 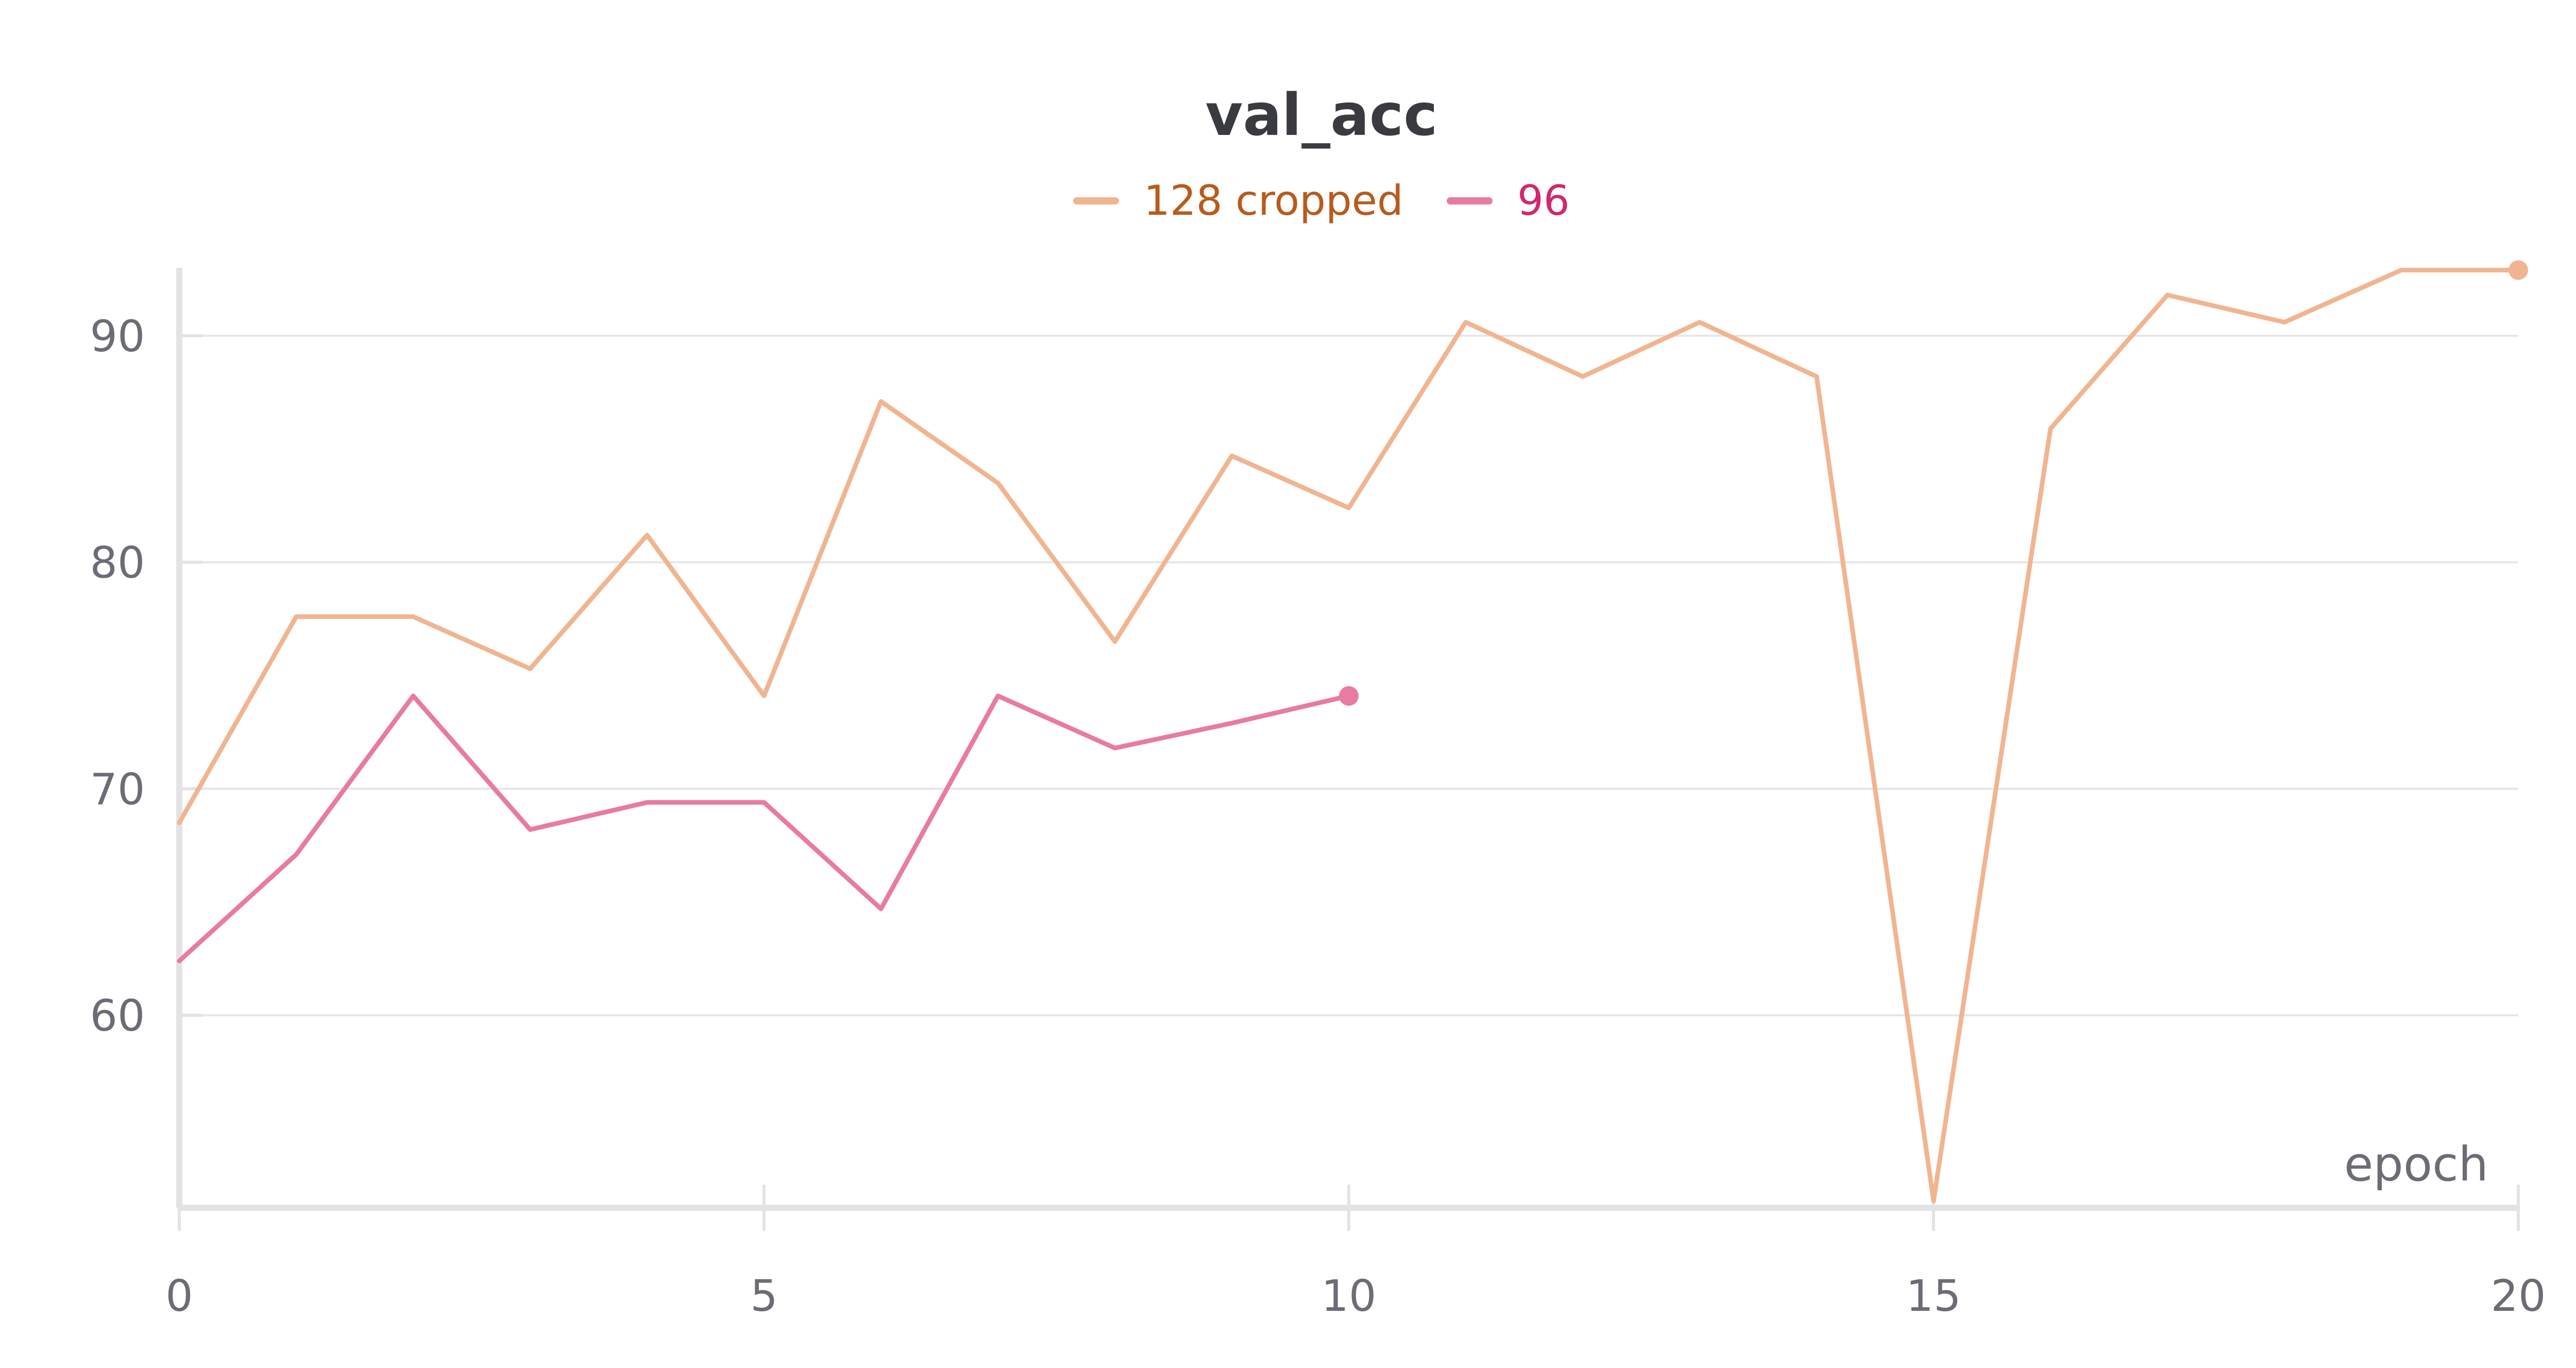 What do you see at coordinates (179, 1296) in the screenshot?
I see `x-tick-label: 0` at bounding box center [179, 1296].